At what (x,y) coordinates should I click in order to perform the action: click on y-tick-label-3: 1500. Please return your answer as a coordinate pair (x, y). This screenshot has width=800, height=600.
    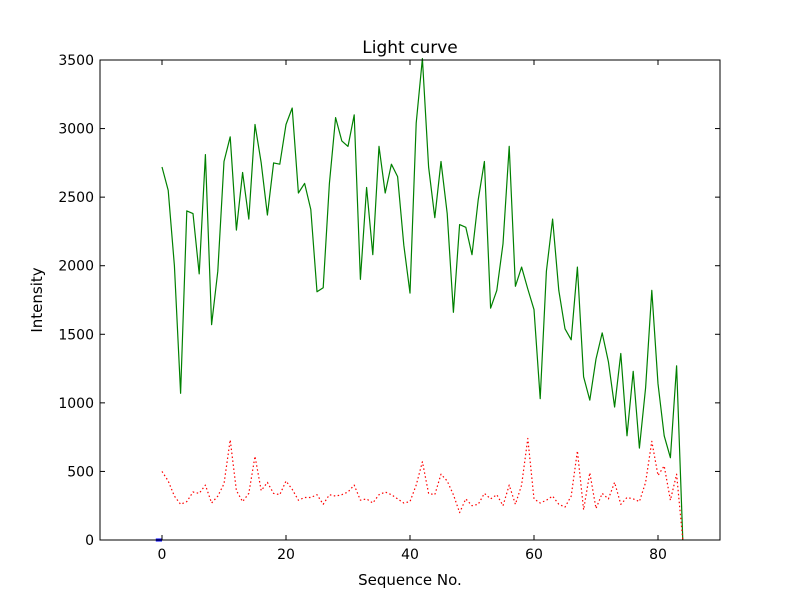
    Looking at the image, I should click on (76, 335).